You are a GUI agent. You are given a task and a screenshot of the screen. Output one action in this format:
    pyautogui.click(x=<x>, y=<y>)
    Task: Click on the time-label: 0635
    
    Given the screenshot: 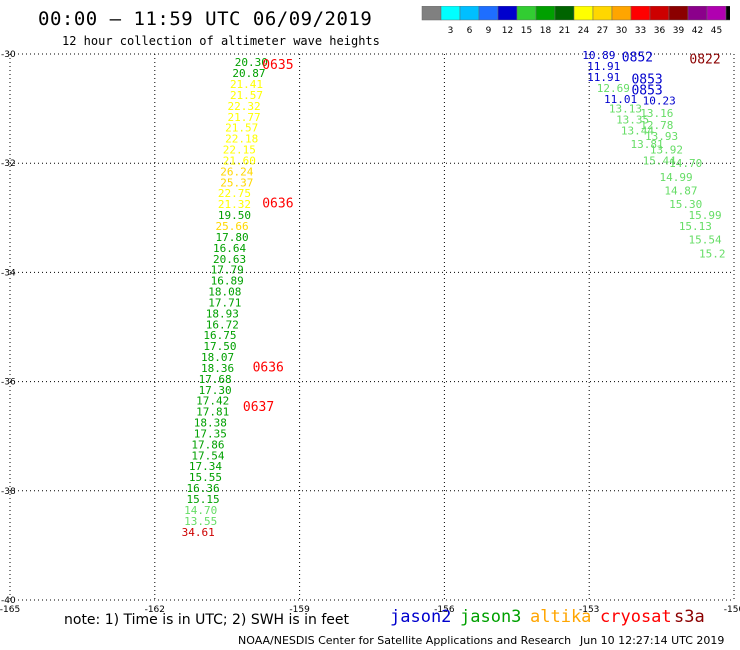 What is the action you would take?
    pyautogui.click(x=277, y=65)
    